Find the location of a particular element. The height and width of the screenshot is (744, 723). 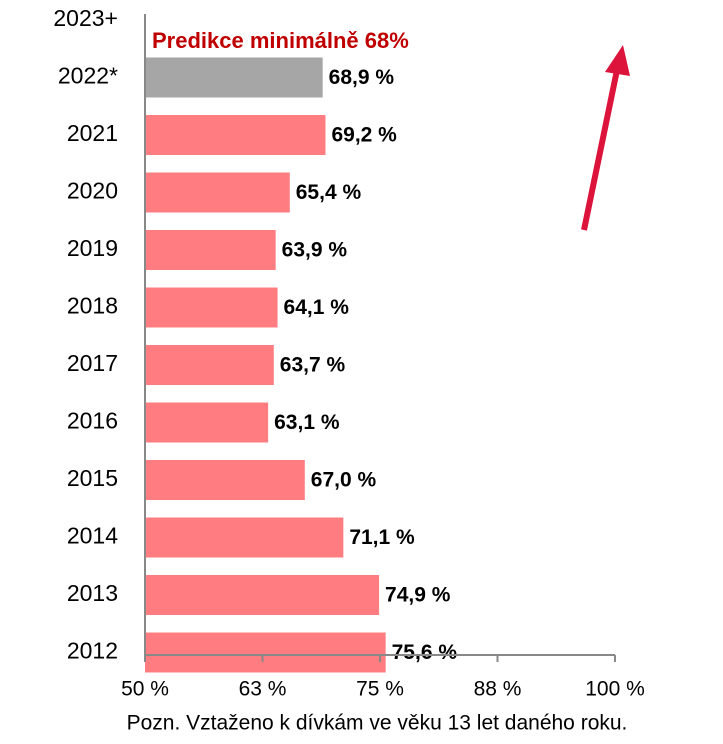

y-tick-label: 2020 is located at coordinates (92, 191).